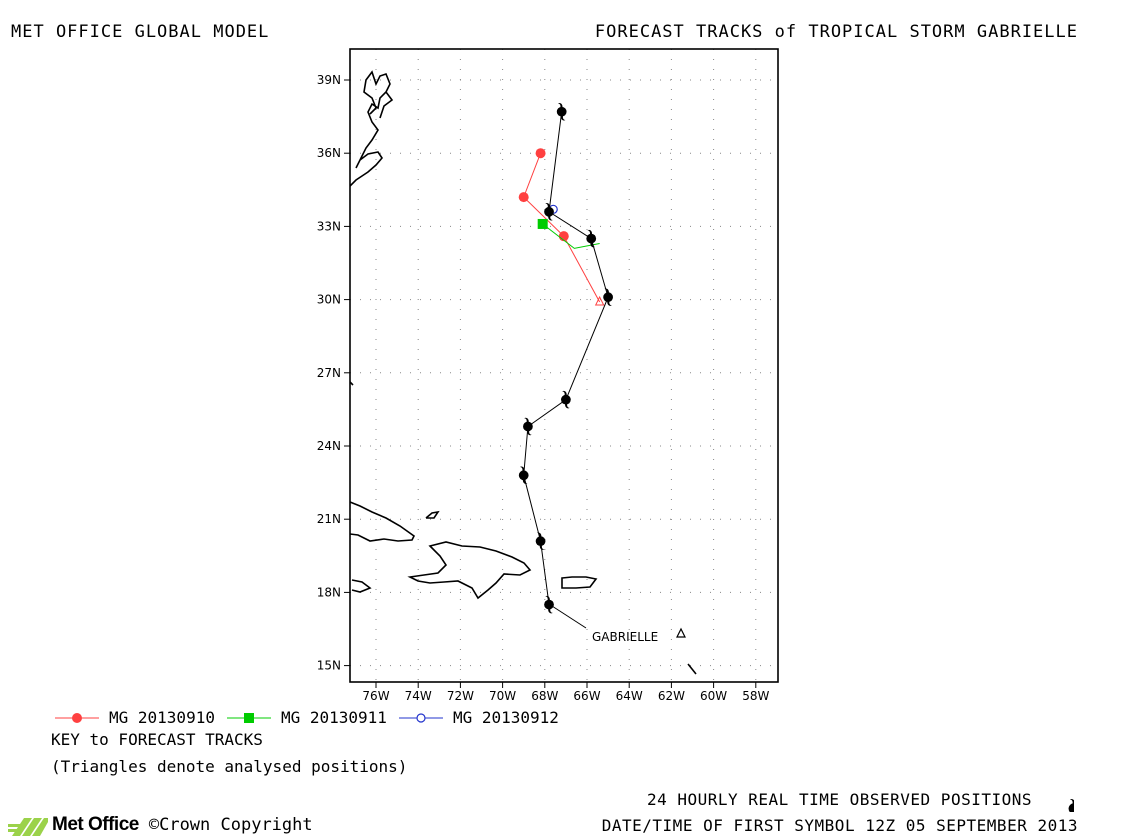 The image size is (1130, 840). I want to click on lat-tick-label: 21N, so click(329, 519).